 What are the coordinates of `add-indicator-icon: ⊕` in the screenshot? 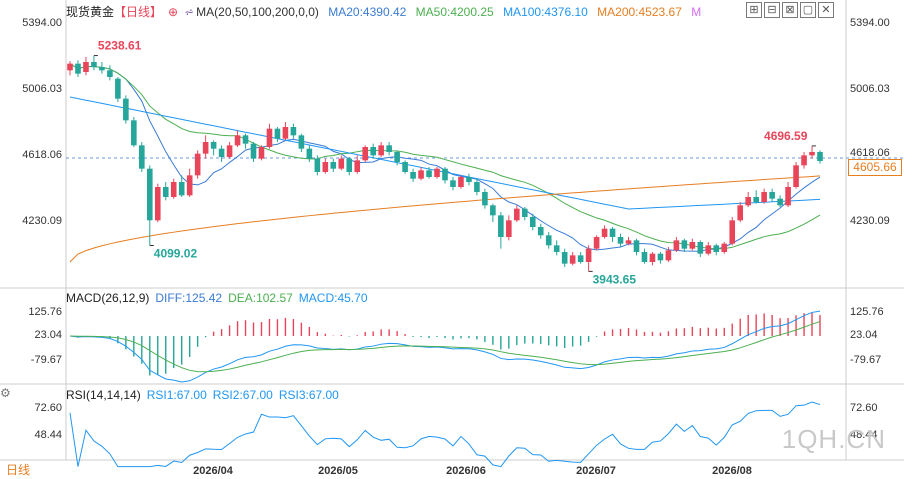 It's located at (173, 12).